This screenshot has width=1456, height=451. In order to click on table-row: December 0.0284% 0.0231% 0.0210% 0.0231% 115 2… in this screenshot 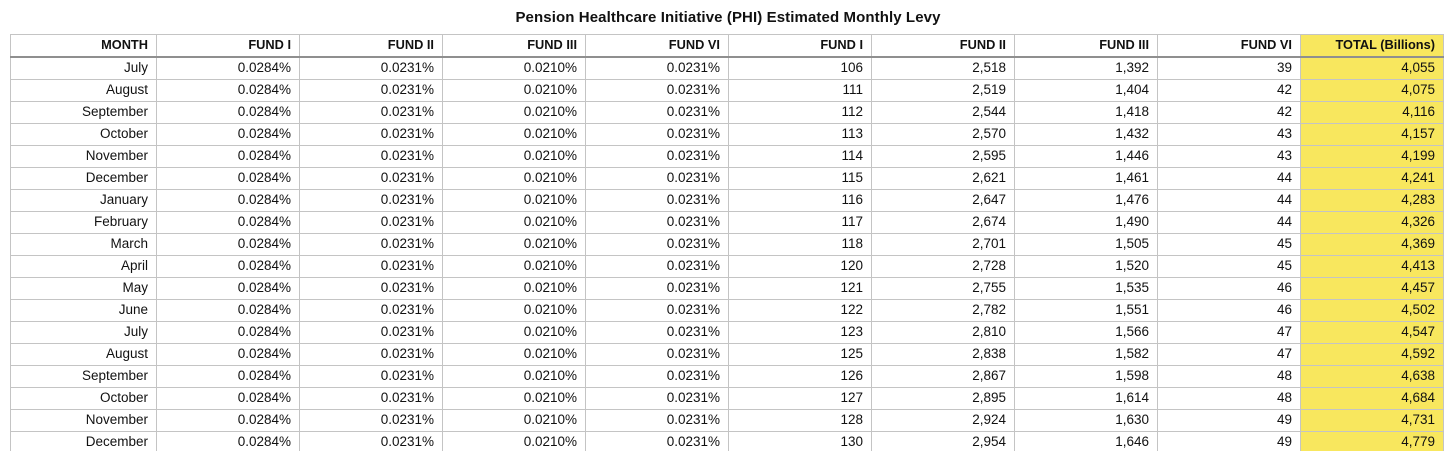, I will do `click(727, 178)`.